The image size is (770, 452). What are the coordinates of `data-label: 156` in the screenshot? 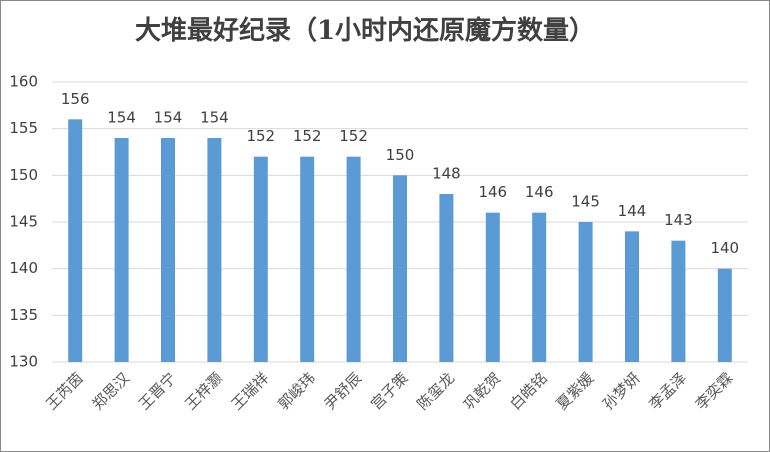 It's located at (75, 99).